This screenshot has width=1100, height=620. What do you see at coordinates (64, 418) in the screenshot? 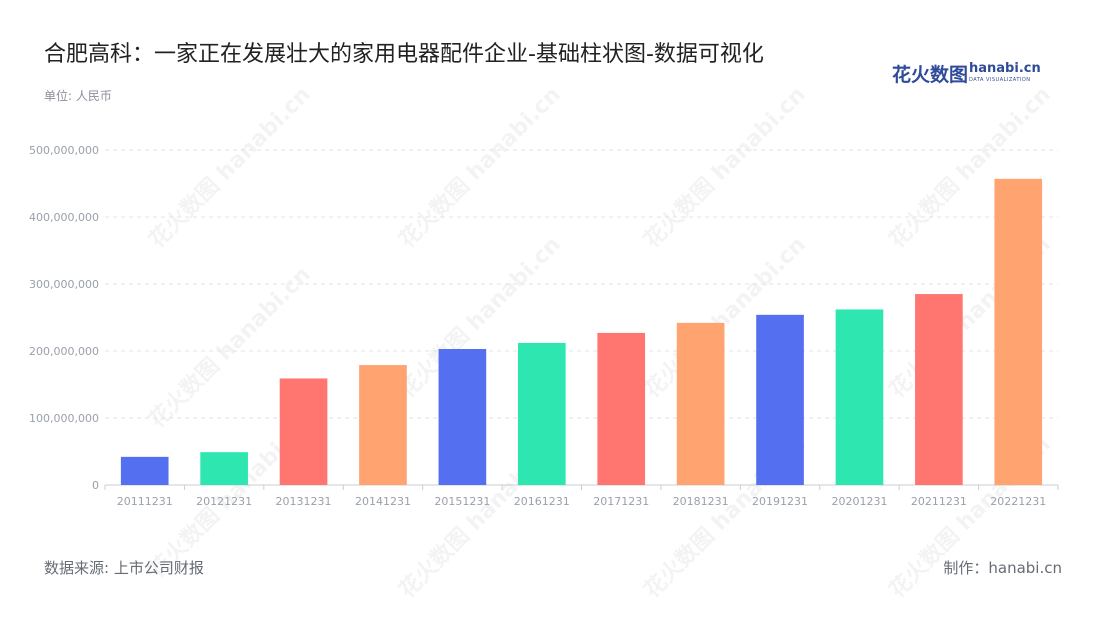
I see `y-tick-label: 100,000,000` at bounding box center [64, 418].